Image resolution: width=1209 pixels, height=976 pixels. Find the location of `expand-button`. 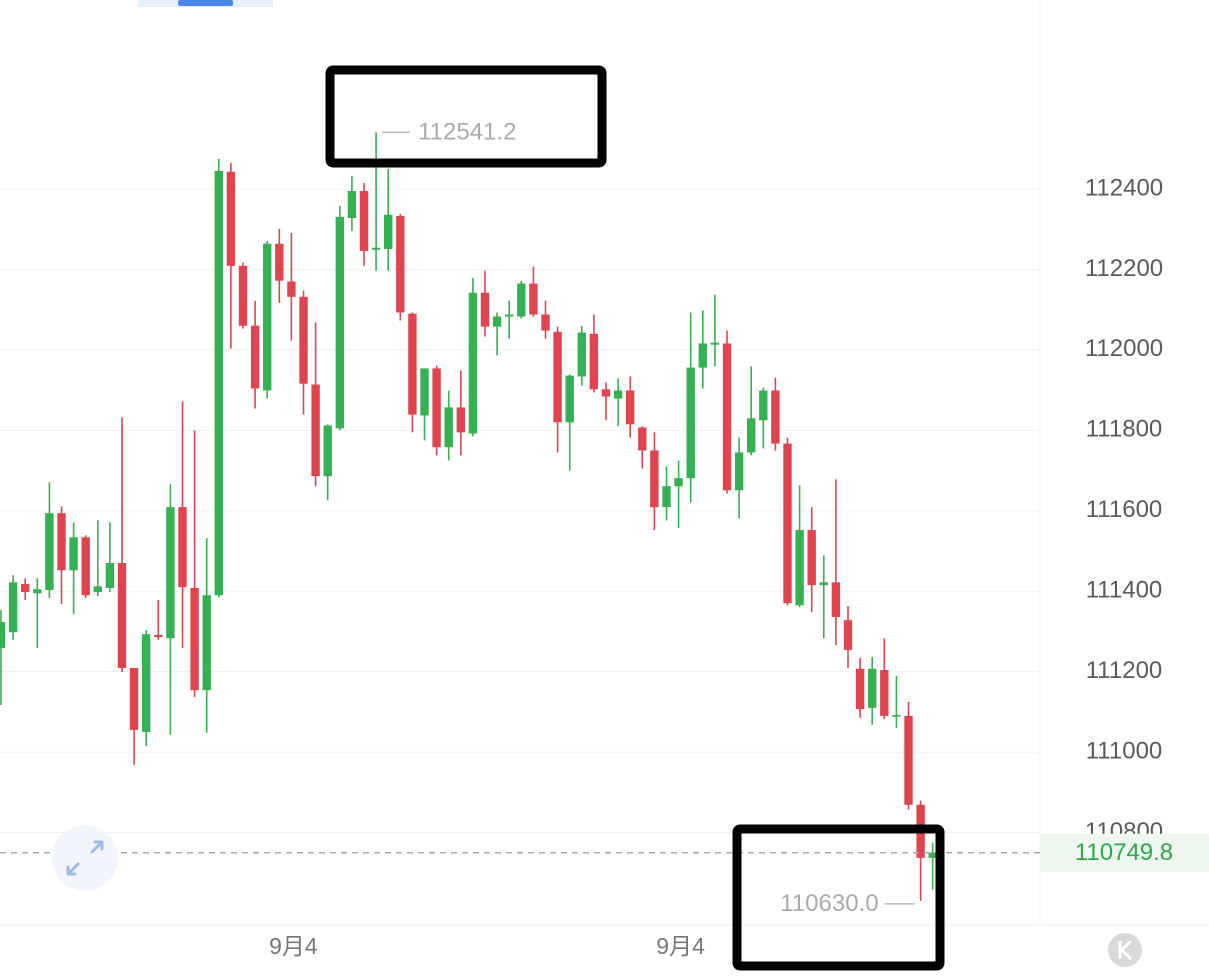

expand-button is located at coordinates (85, 858).